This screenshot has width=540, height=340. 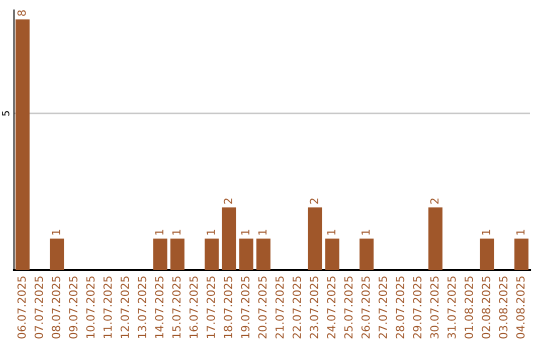 What do you see at coordinates (348, 307) in the screenshot?
I see `x-tick-label: 25.07.2025` at bounding box center [348, 307].